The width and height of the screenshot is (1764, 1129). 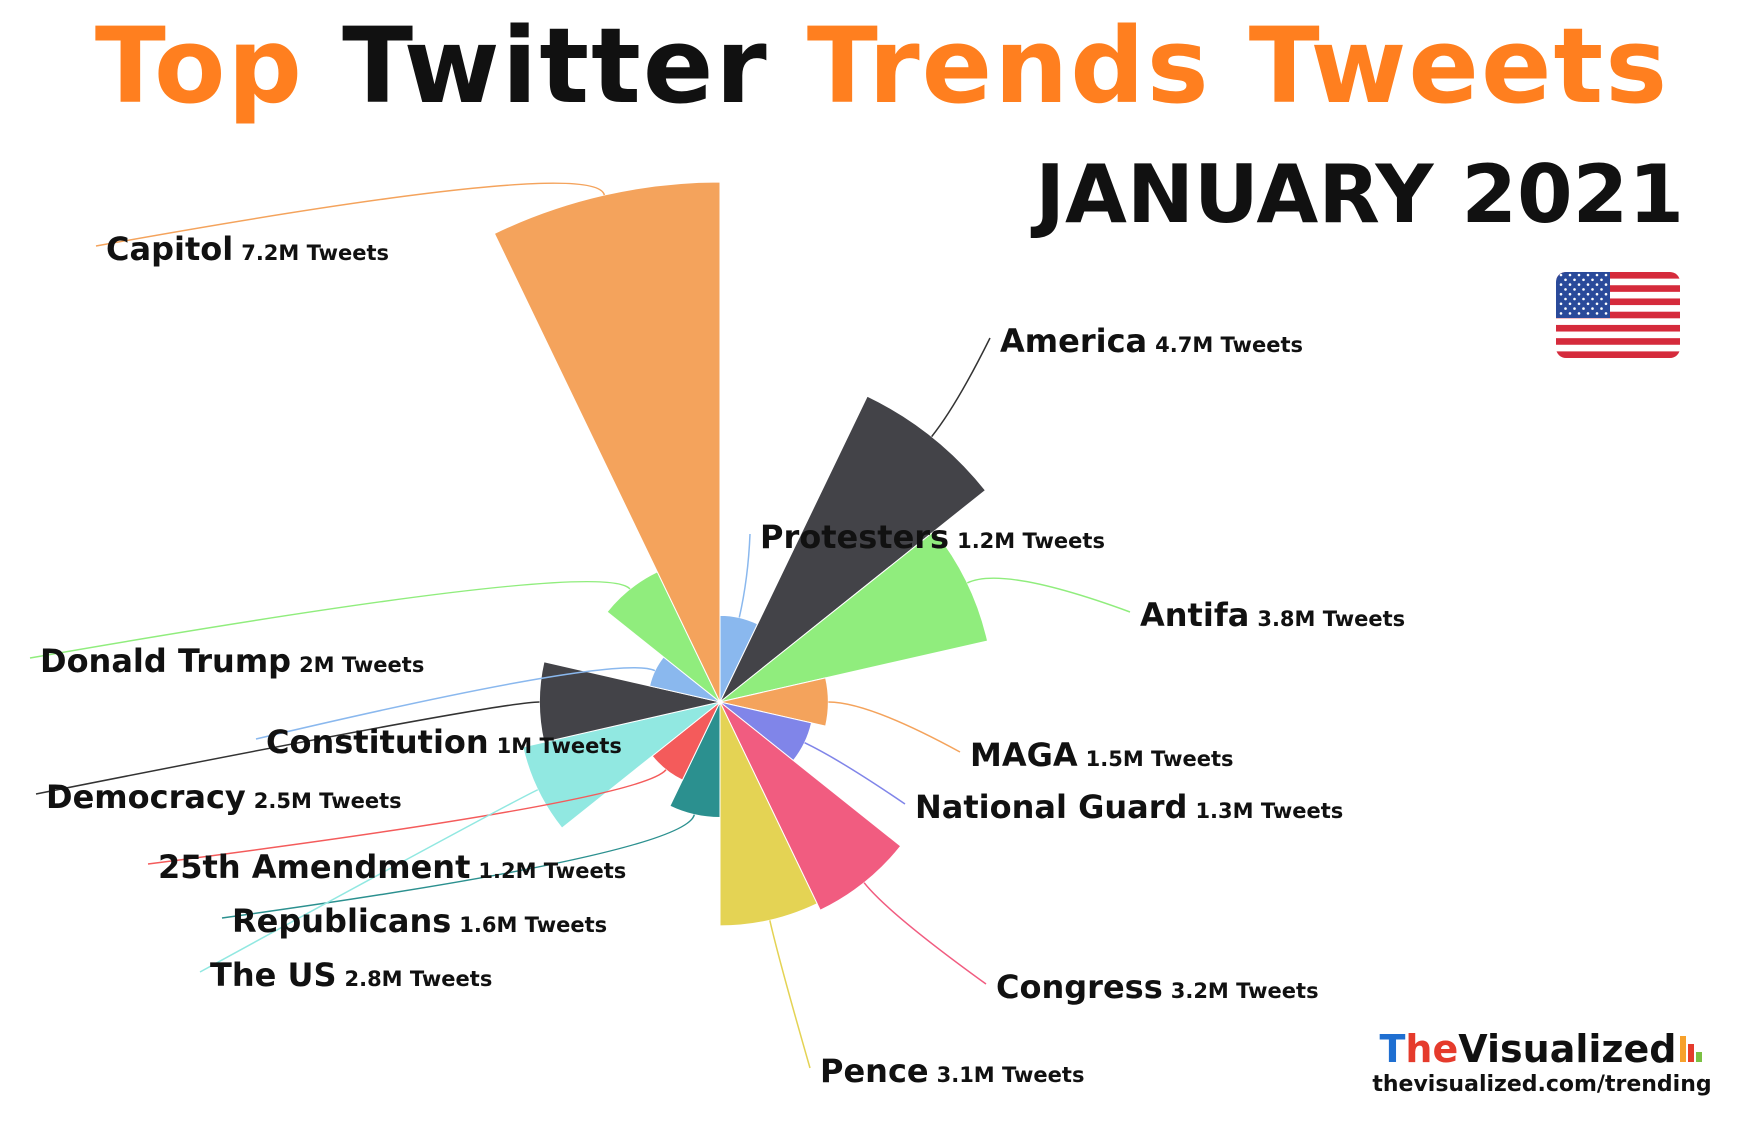 I want to click on label-pence: Pence 3.1M Tweets, so click(x=952, y=1071).